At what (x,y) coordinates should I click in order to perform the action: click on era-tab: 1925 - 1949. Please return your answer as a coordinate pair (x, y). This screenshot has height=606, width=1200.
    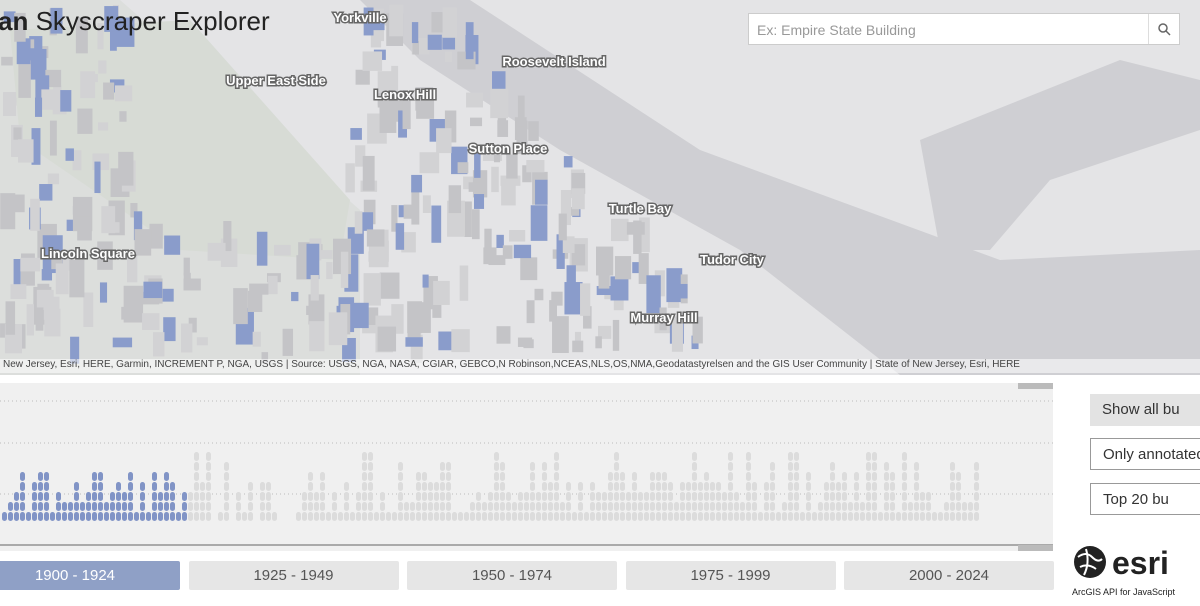
    Looking at the image, I should click on (293, 575).